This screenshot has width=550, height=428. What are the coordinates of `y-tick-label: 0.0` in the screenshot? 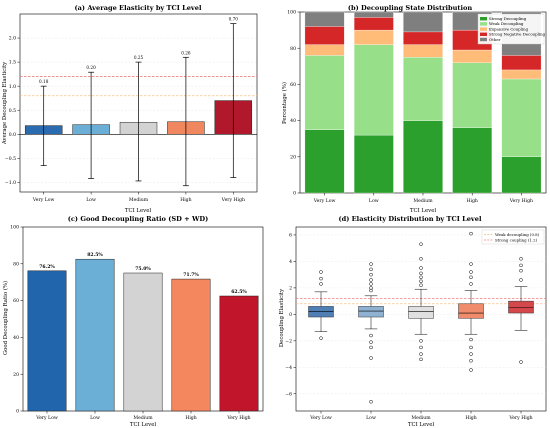 It's located at (12, 135).